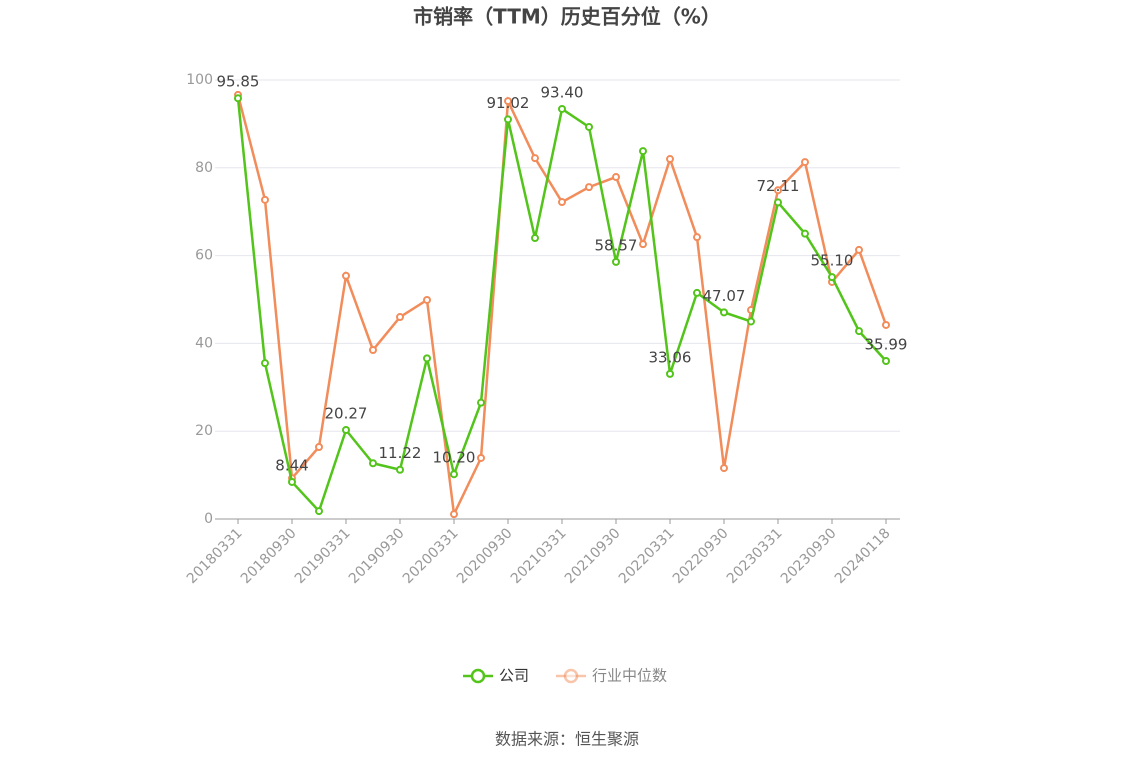  I want to click on y-tick-label: 60, so click(204, 256).